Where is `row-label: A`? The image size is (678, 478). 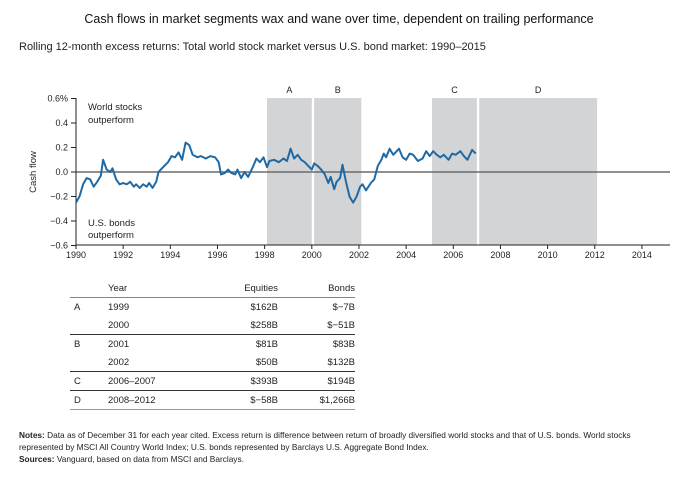 row-label: A is located at coordinates (77, 307).